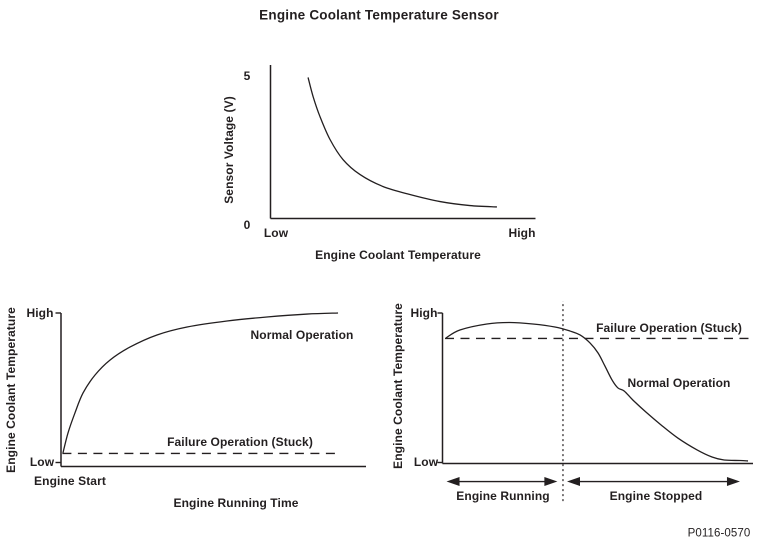 The height and width of the screenshot is (552, 761). I want to click on warmup-chart-y-axis-label: Engine Coolant Temperature, so click(11, 390).